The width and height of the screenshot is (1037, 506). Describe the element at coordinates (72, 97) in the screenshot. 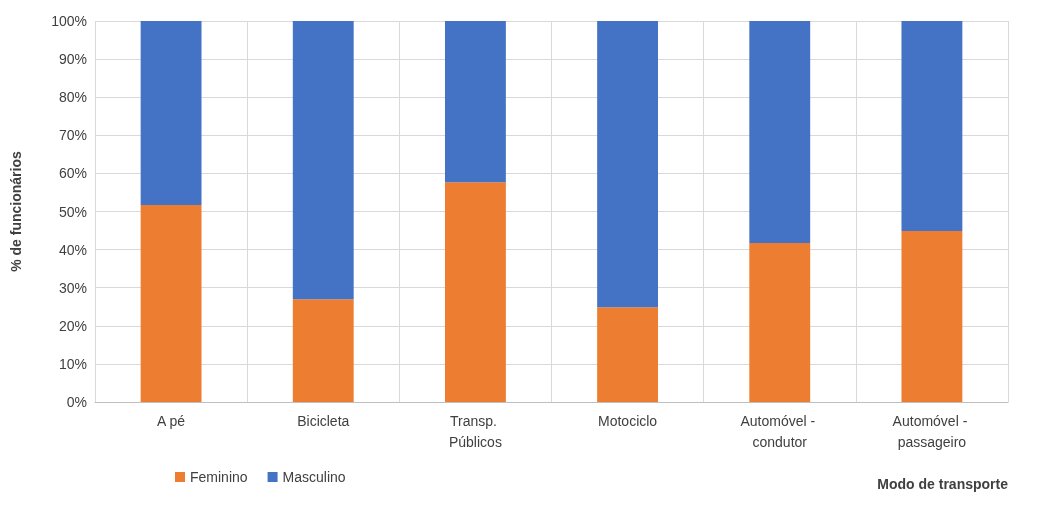

I see `y-tick-label: 80%` at that location.